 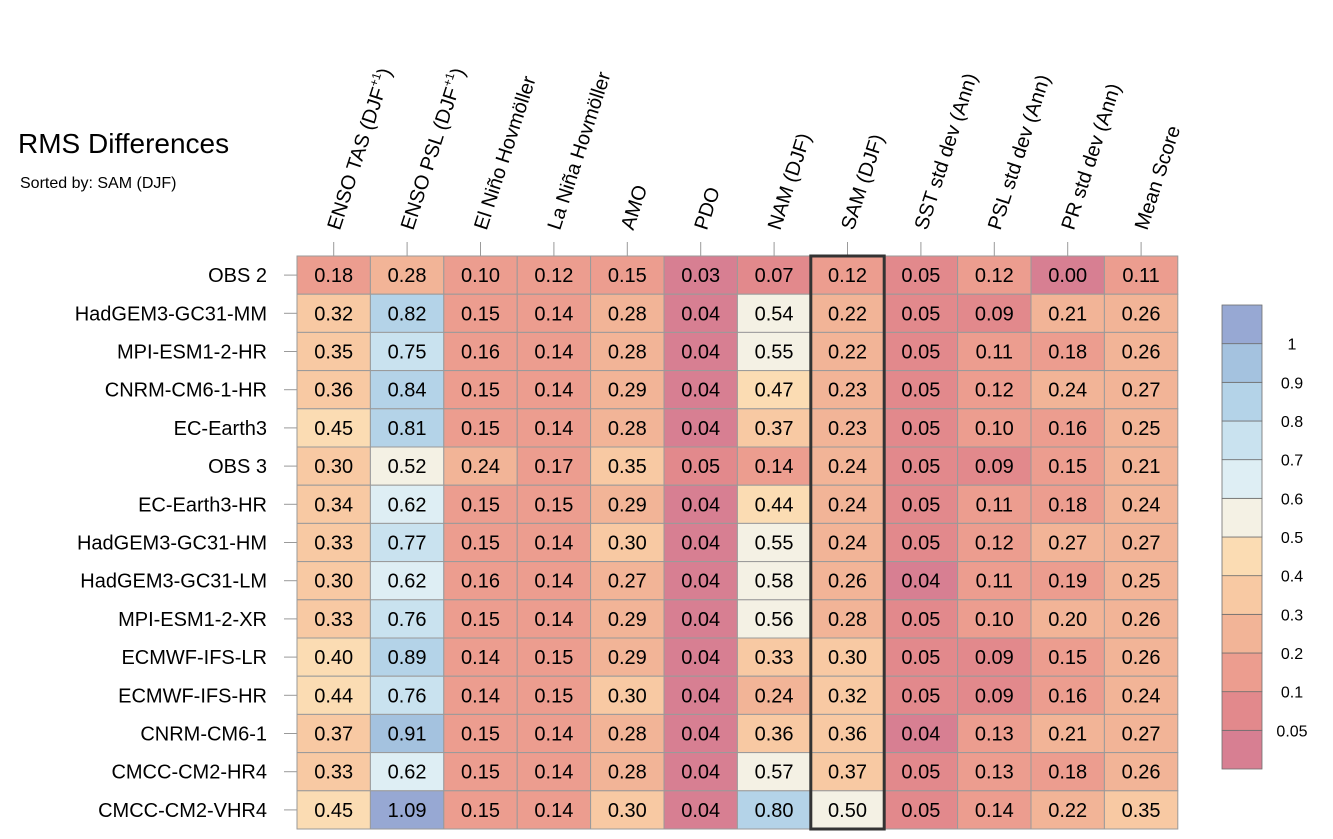 I want to click on row-label: CNRM-CM6-1-HR, so click(x=186, y=391).